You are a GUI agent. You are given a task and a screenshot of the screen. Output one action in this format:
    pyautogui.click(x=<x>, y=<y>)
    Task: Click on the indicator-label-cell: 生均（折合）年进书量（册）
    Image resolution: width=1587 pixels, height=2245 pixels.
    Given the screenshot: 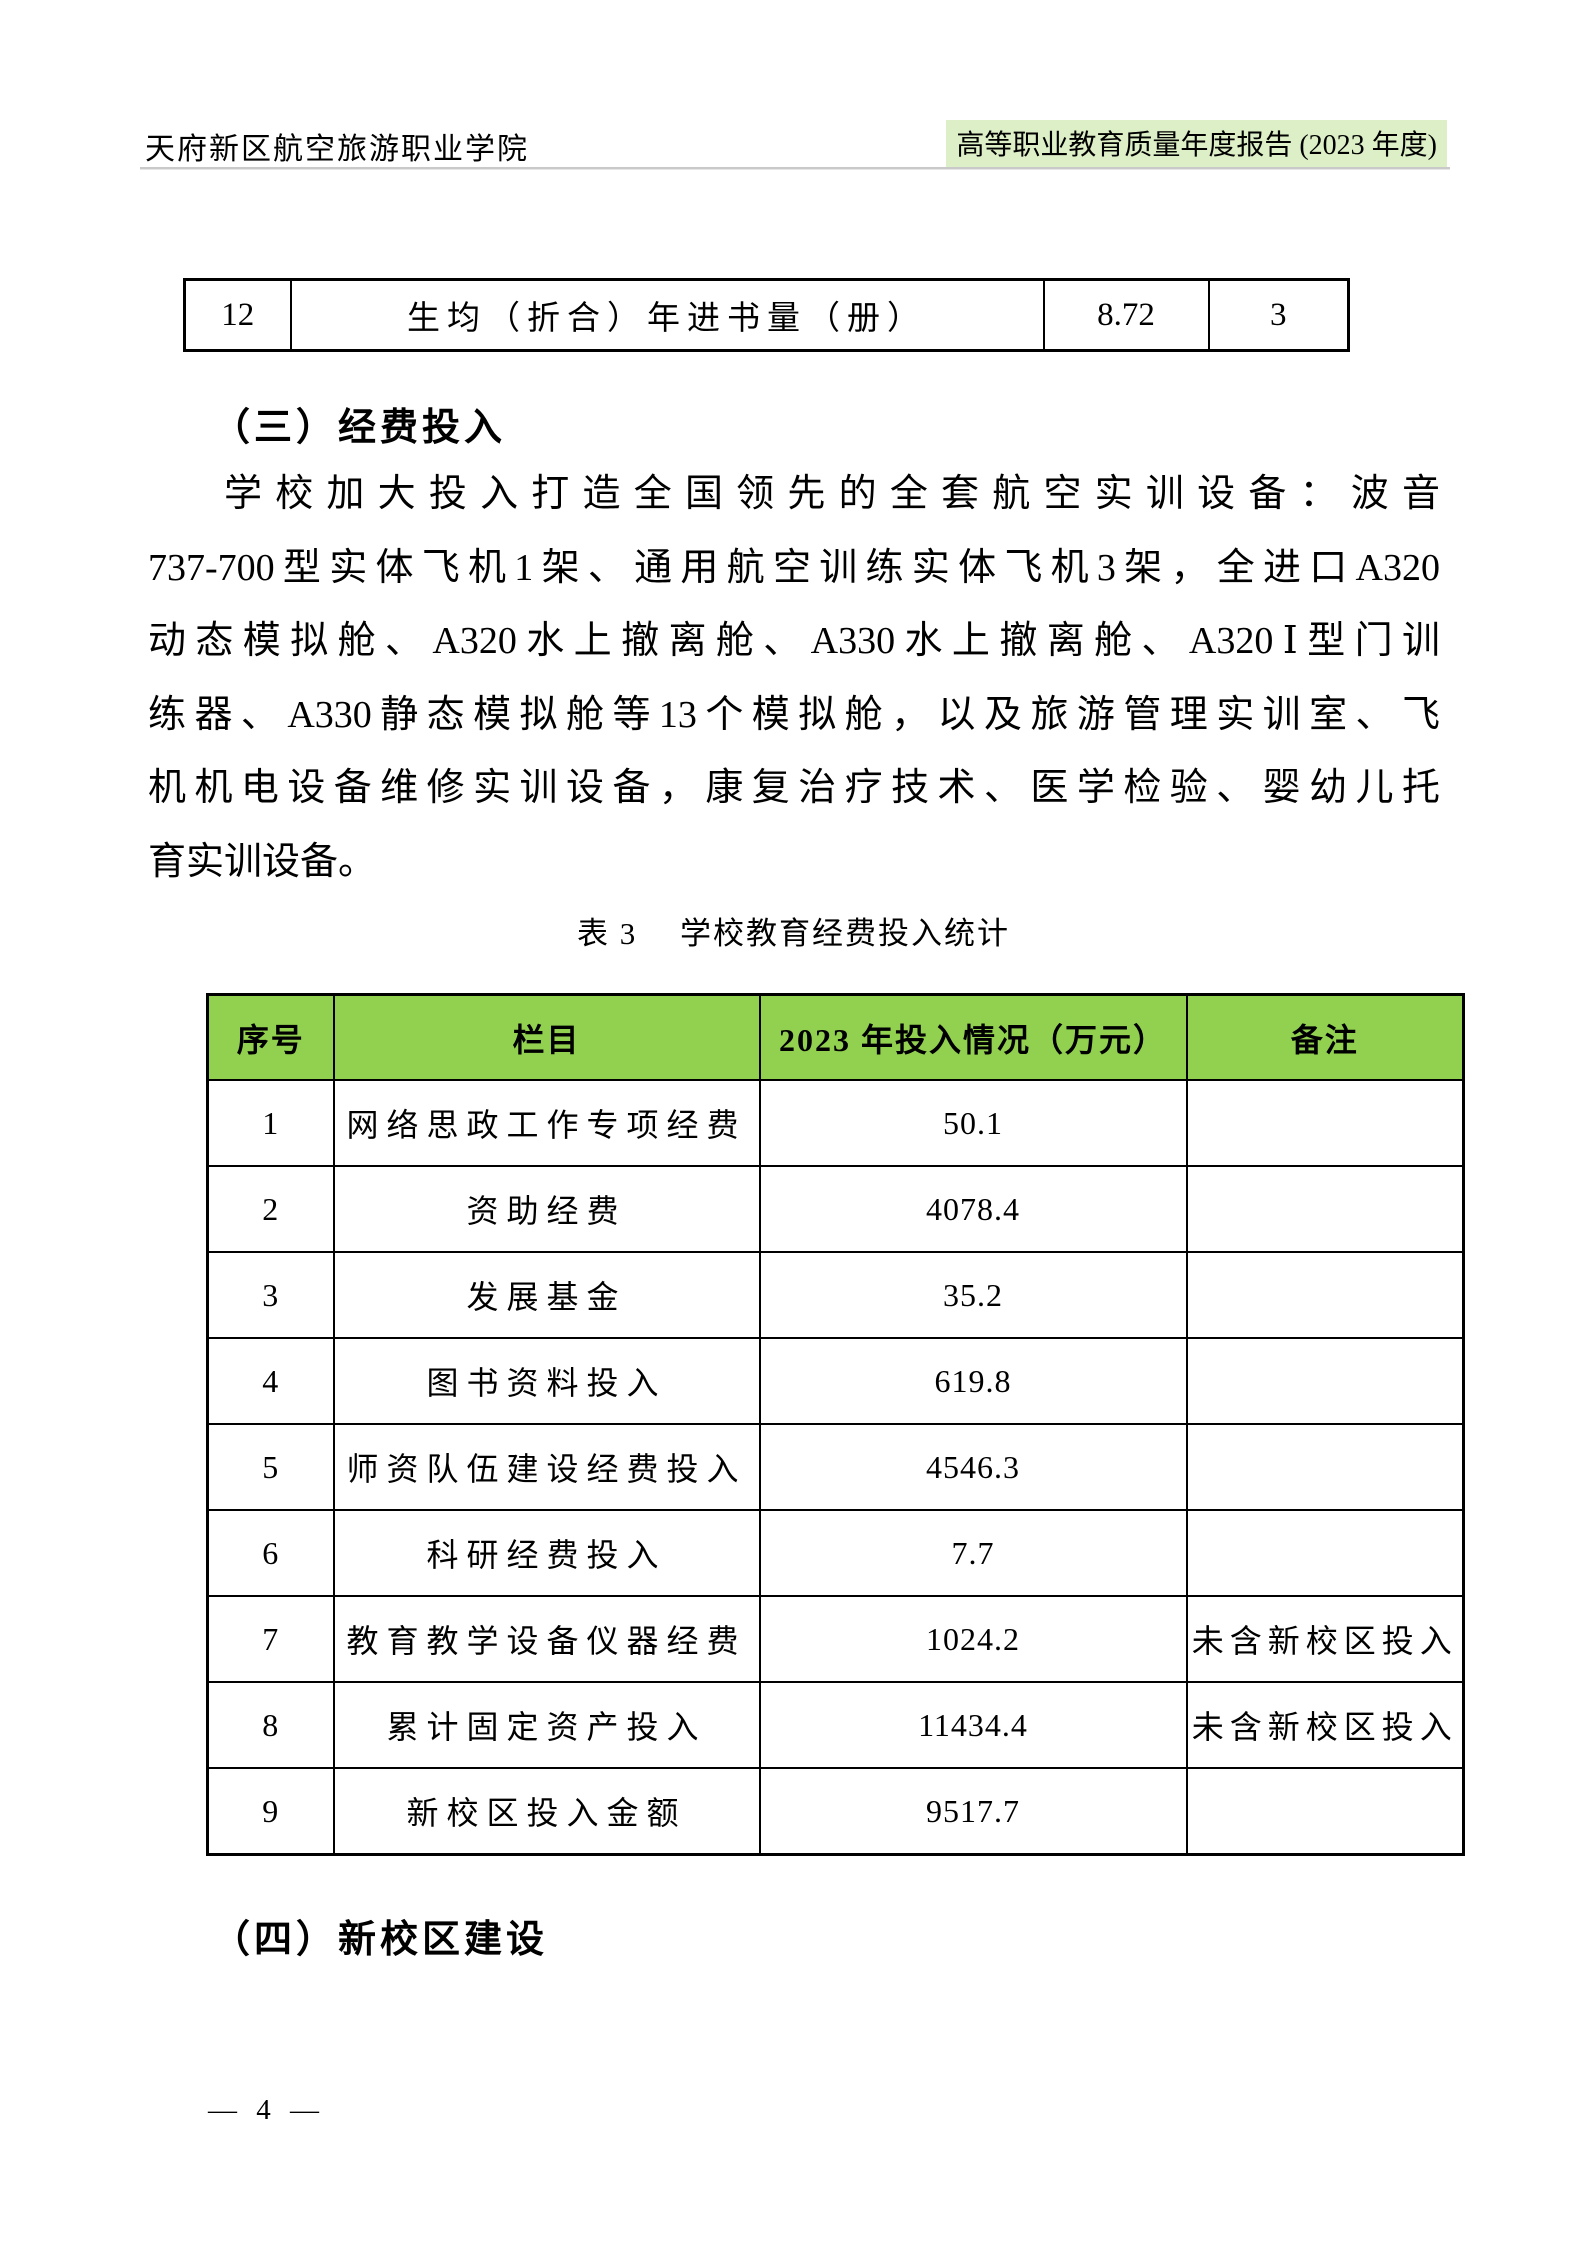 What is the action you would take?
    pyautogui.click(x=667, y=315)
    